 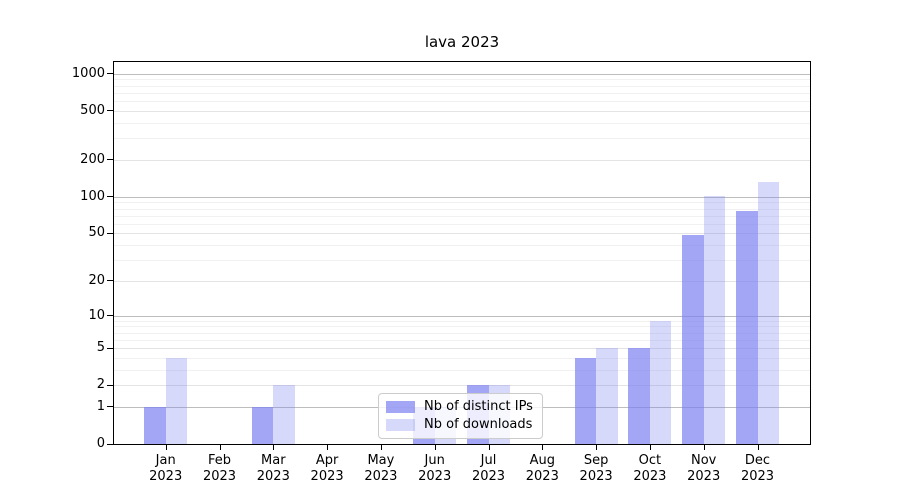 What do you see at coordinates (166, 468) in the screenshot?
I see `x-axis-tick-label: Jan 2023` at bounding box center [166, 468].